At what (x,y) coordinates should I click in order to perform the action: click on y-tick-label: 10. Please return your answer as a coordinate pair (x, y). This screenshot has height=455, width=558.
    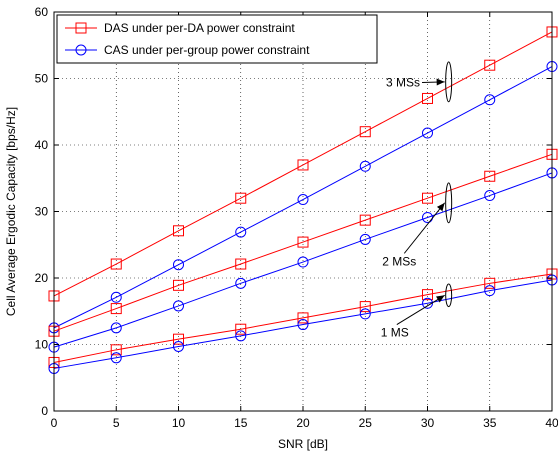
    Looking at the image, I should click on (42, 345).